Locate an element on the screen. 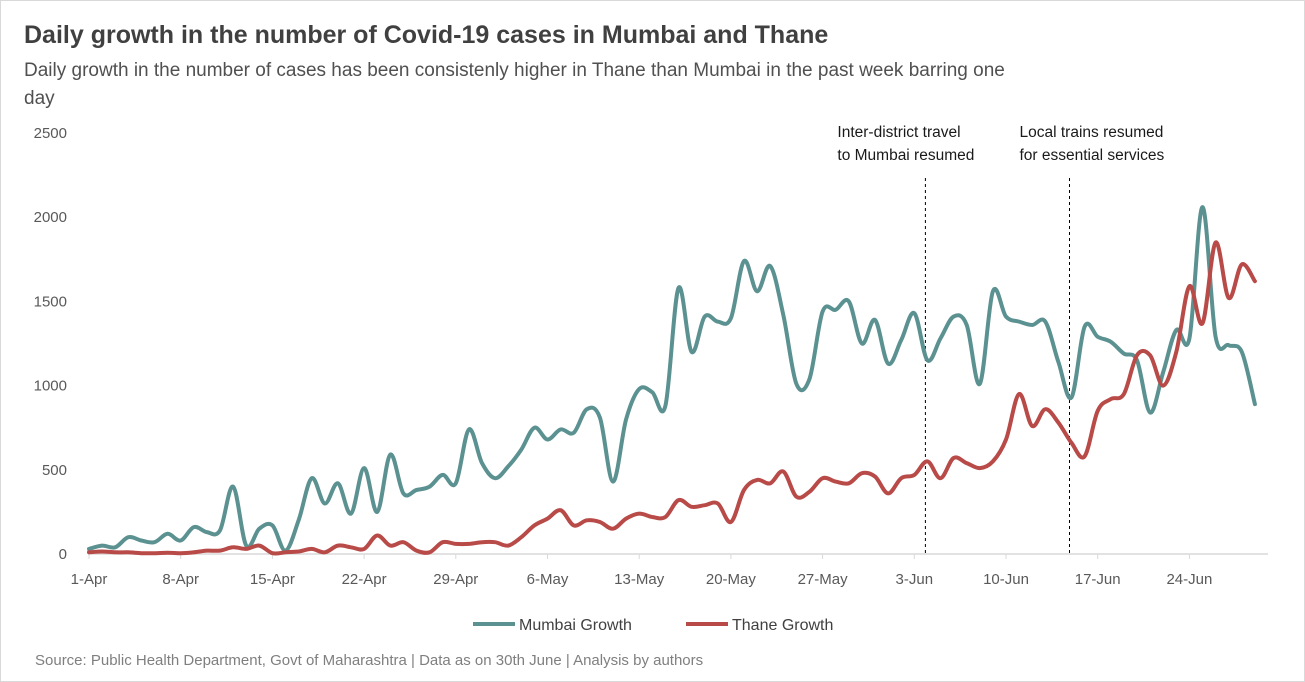 Image resolution: width=1305 pixels, height=682 pixels. y-tick-label: 1500 is located at coordinates (50, 301).